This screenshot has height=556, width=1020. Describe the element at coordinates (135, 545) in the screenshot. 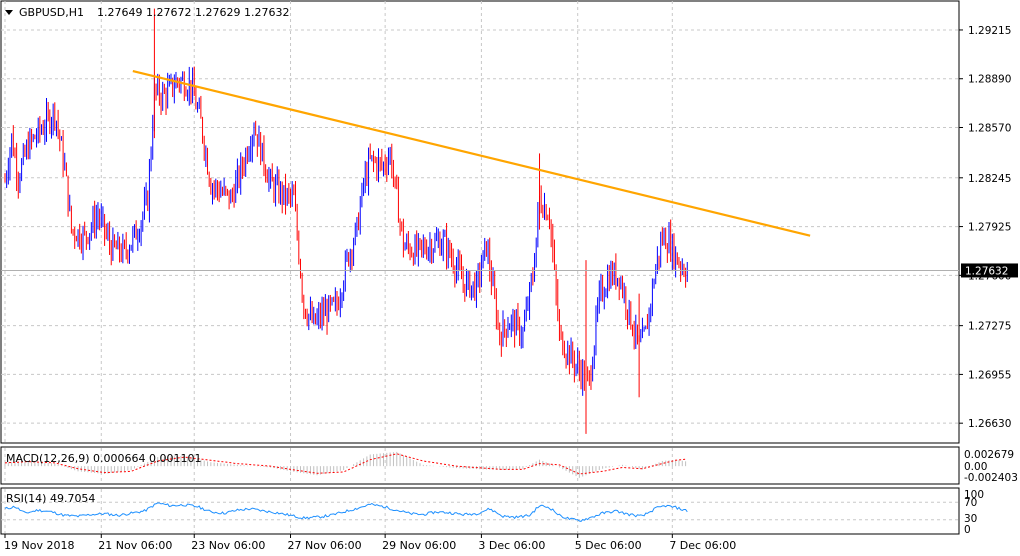

I see `time-tick-label: 21 Nov 06:00` at that location.